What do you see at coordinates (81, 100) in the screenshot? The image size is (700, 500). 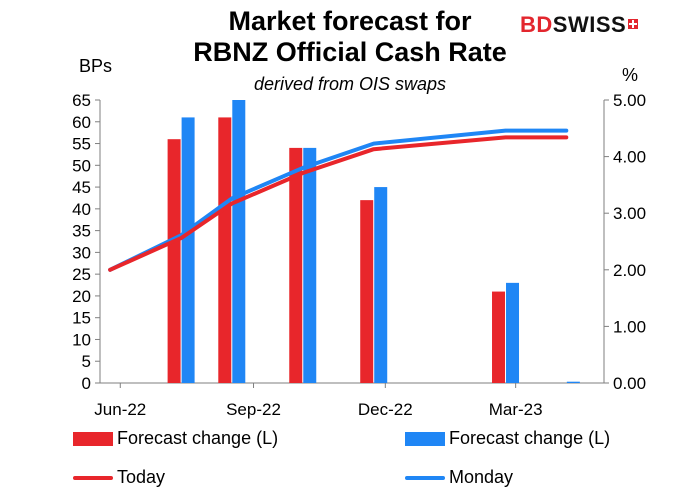 I see `left-tick-label: 65` at bounding box center [81, 100].